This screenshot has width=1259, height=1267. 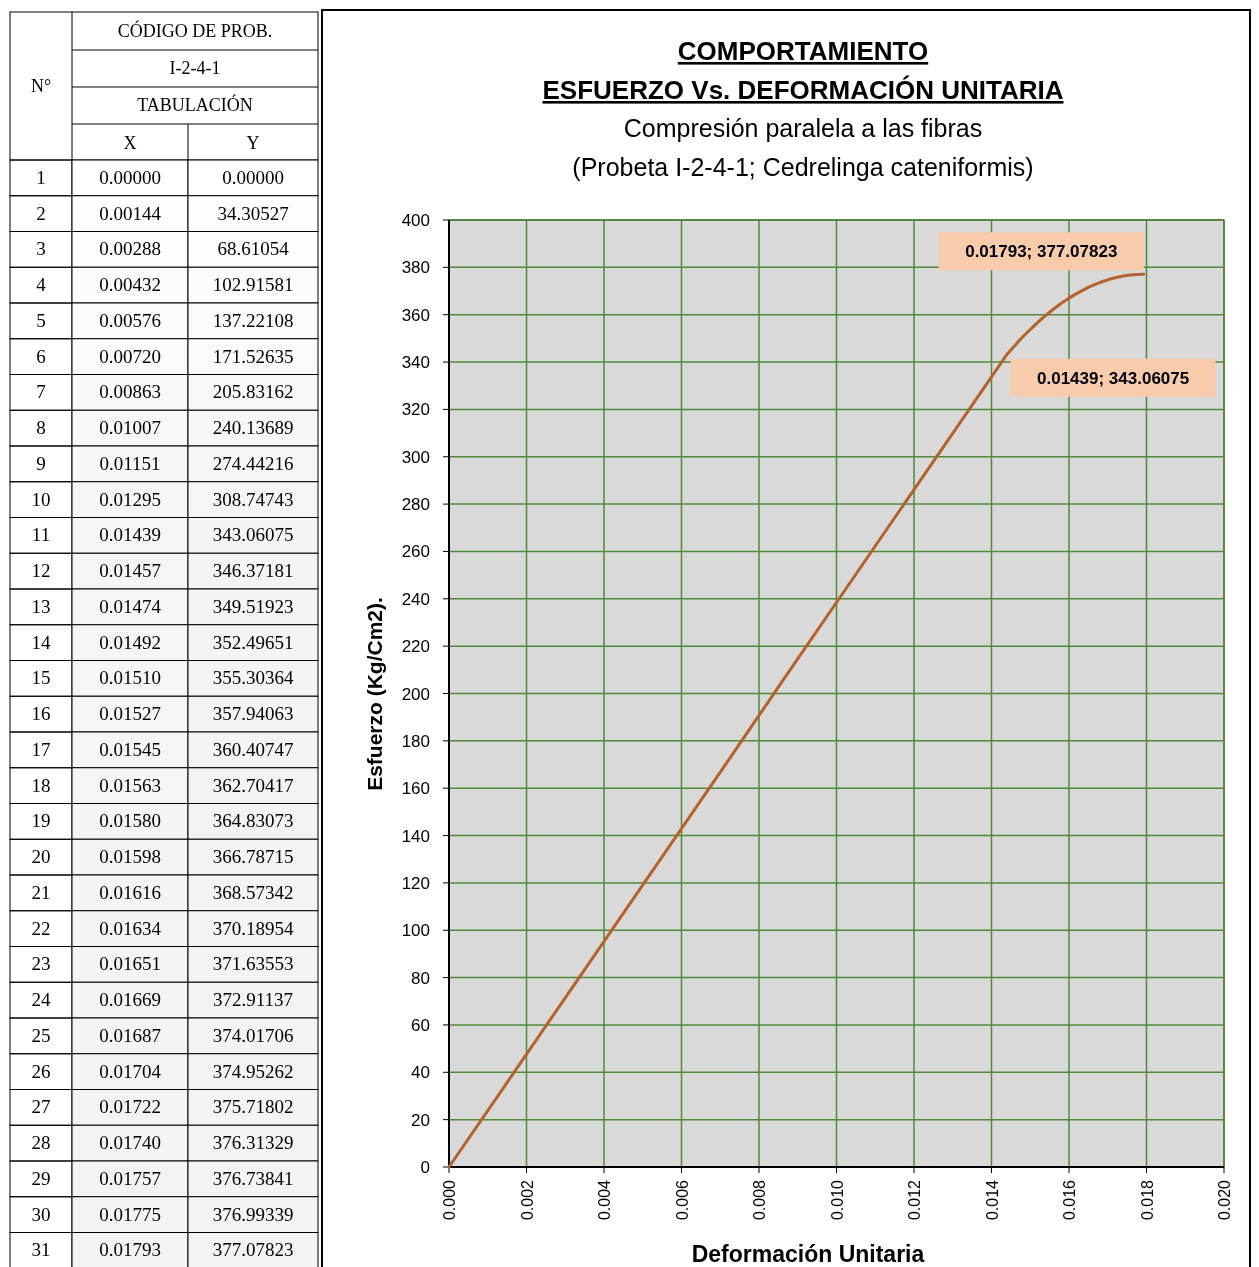 I want to click on y-tick-label: 5, so click(x=41, y=320).